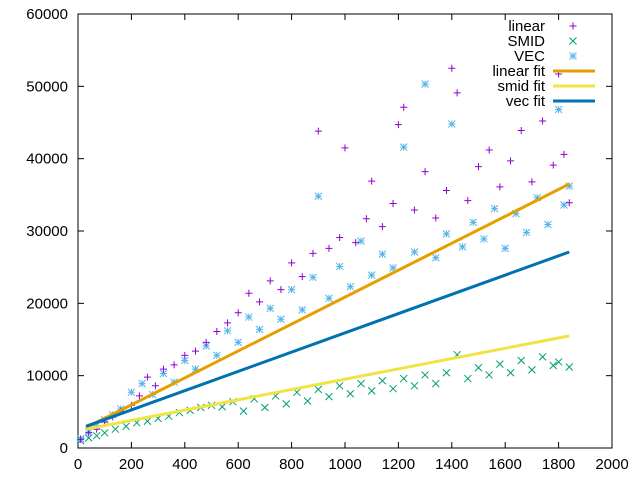 The height and width of the screenshot is (480, 640). What do you see at coordinates (47, 14) in the screenshot?
I see `y-tick-label: 60000` at bounding box center [47, 14].